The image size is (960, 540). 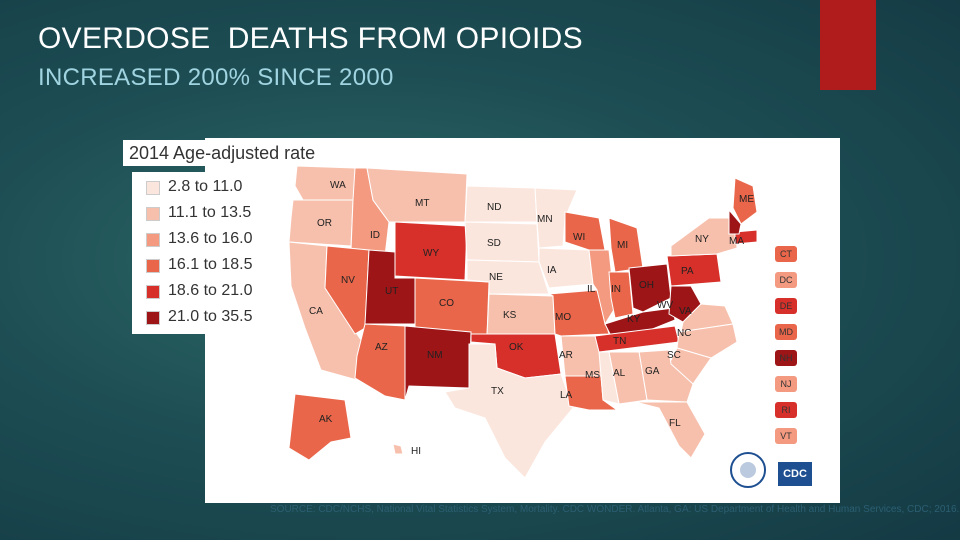 I want to click on state-TX, so click(x=509, y=411).